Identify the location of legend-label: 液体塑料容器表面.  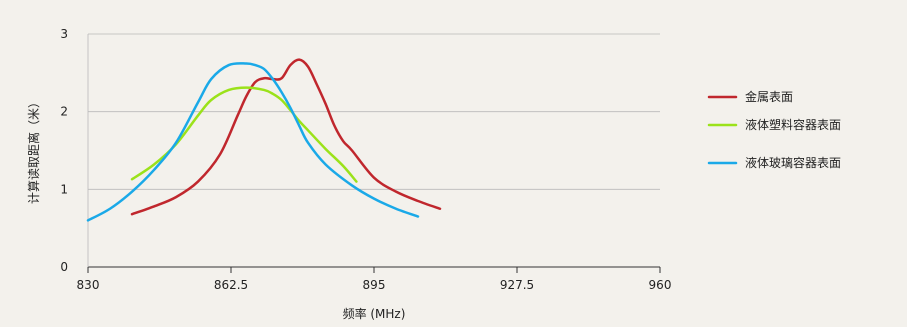
(793, 124).